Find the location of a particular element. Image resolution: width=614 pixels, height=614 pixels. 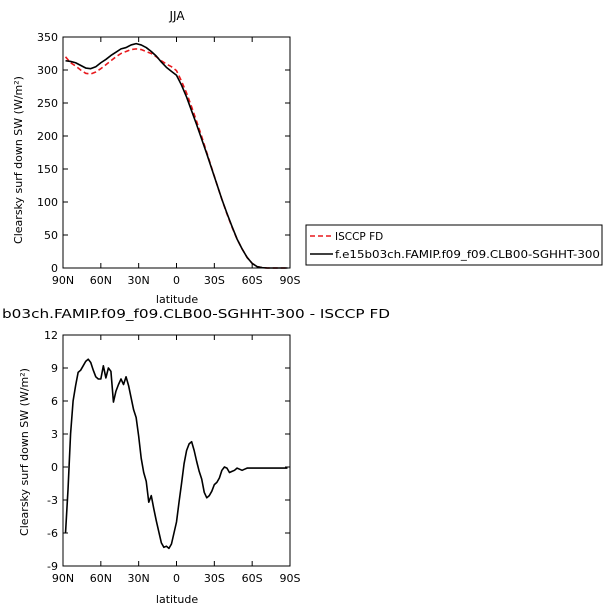

legend-box is located at coordinates (454, 245).